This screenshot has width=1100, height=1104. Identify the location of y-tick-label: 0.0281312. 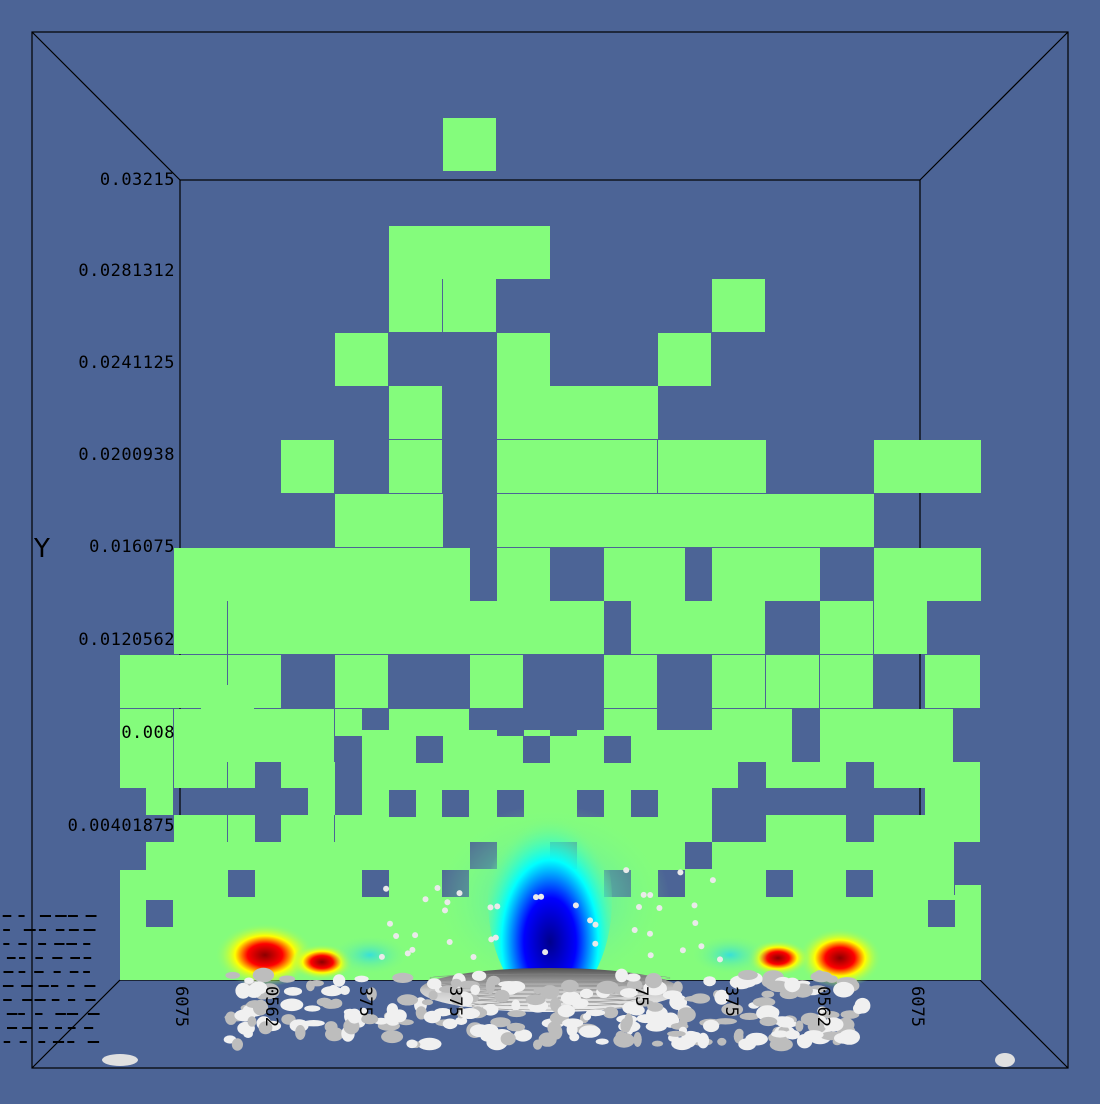
(126, 271).